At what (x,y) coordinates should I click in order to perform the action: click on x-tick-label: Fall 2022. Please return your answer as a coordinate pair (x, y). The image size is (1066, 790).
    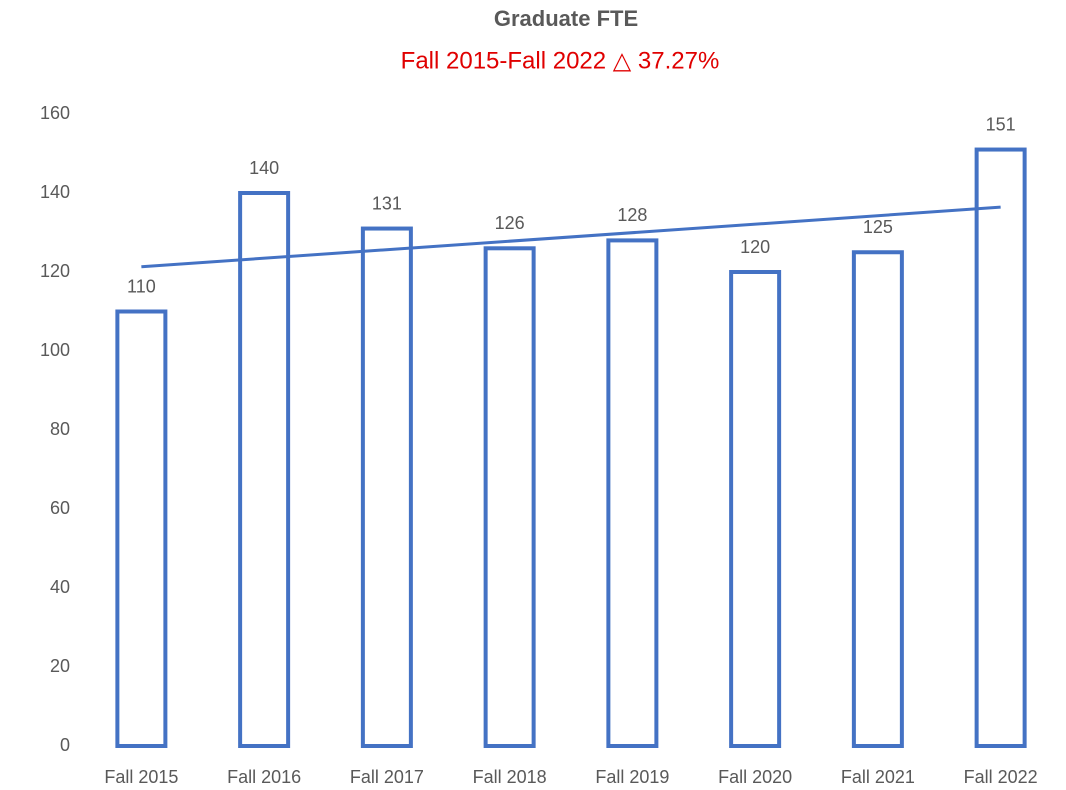
    Looking at the image, I should click on (1001, 777).